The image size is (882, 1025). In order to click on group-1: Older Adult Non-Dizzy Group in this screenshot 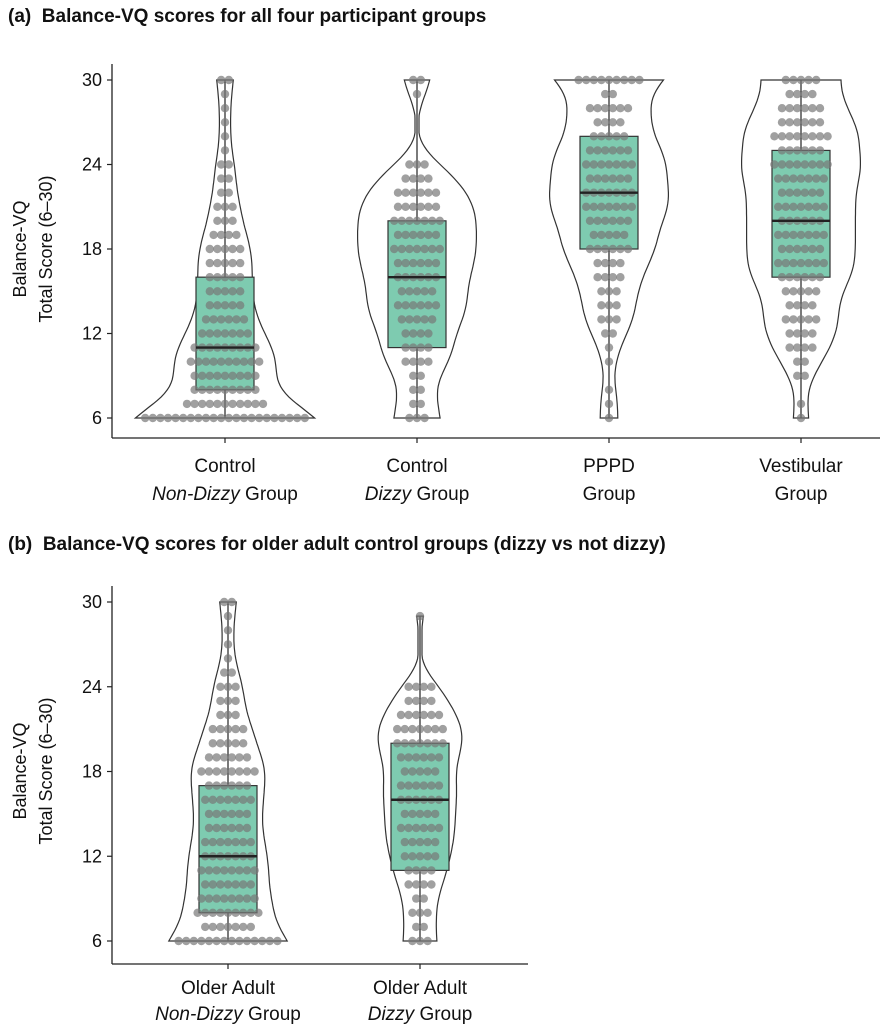, I will do `click(228, 811)`.